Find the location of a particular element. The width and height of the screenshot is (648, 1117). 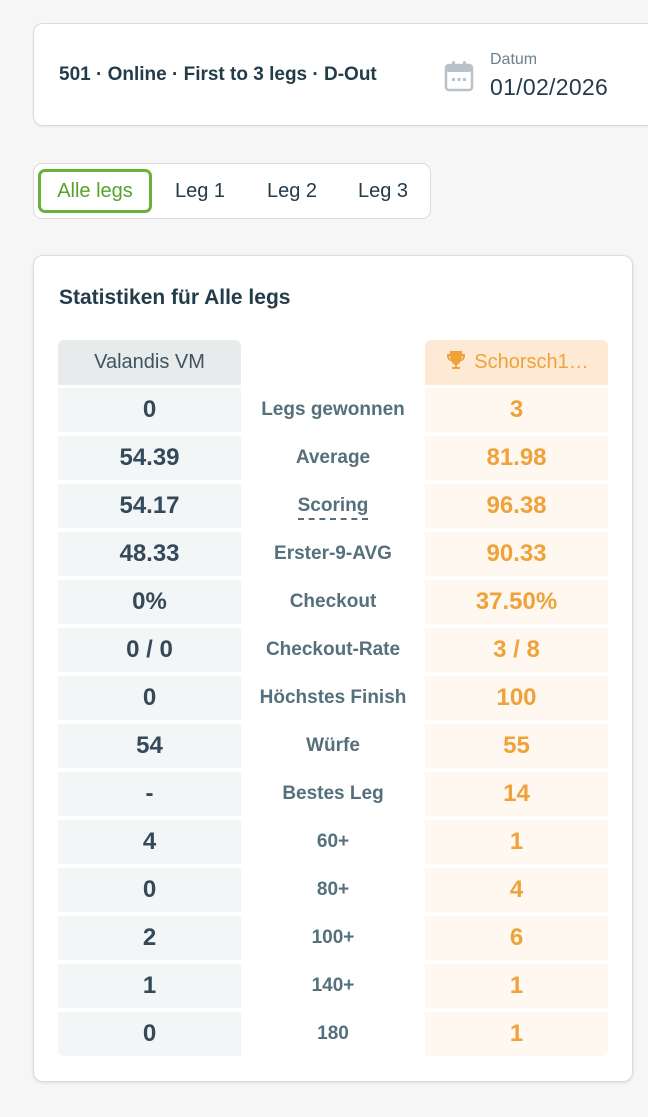

stat-value-right: 6 is located at coordinates (516, 938).